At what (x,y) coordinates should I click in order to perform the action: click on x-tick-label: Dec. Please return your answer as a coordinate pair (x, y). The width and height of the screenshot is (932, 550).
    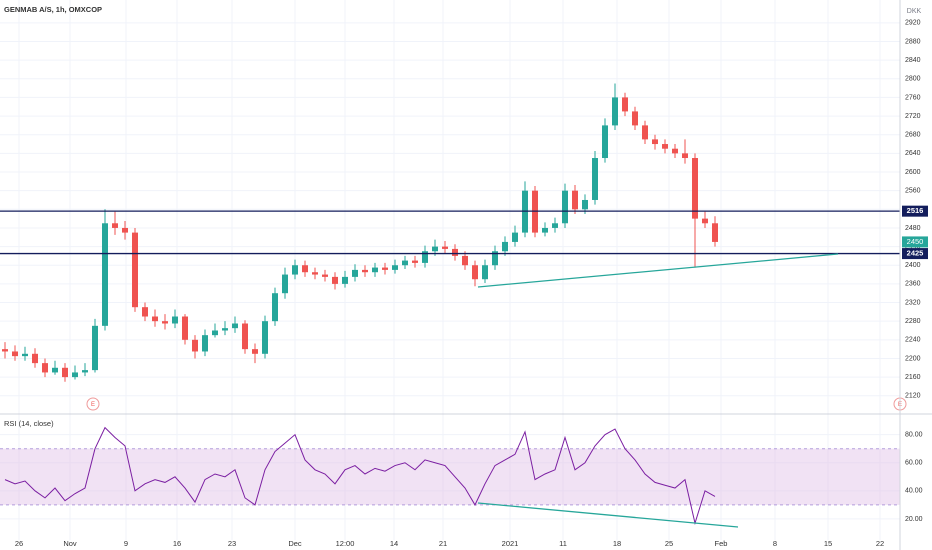
    Looking at the image, I should click on (295, 543).